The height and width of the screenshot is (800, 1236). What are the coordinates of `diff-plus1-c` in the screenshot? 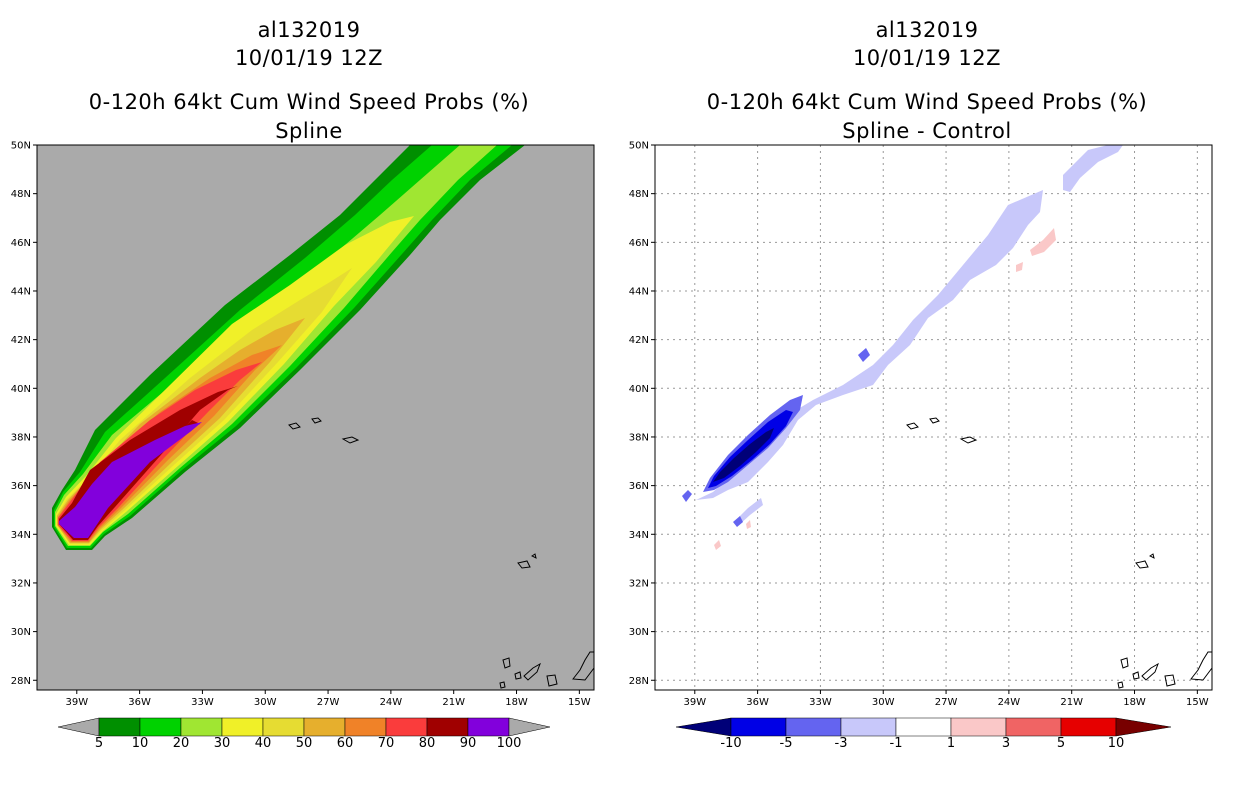 It's located at (748, 524).